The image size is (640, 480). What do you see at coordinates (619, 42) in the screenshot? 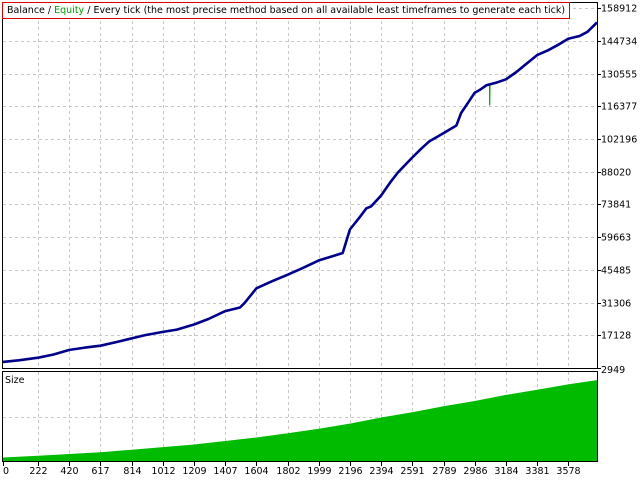
I see `y-tick-label: 144734` at bounding box center [619, 42].